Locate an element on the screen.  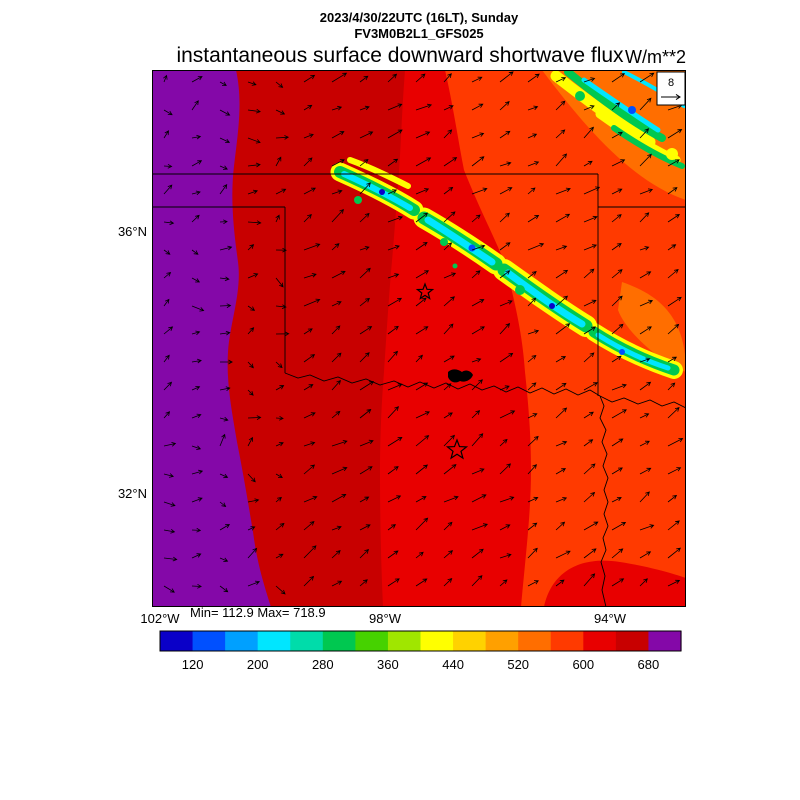
reference-arrow-value: 8 is located at coordinates (671, 83).